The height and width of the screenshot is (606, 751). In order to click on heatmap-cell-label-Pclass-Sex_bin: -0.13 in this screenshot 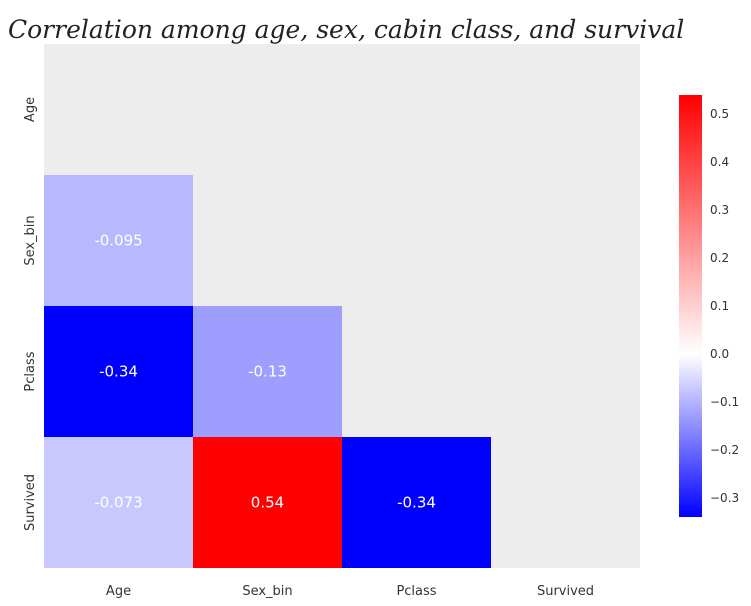, I will do `click(267, 372)`.